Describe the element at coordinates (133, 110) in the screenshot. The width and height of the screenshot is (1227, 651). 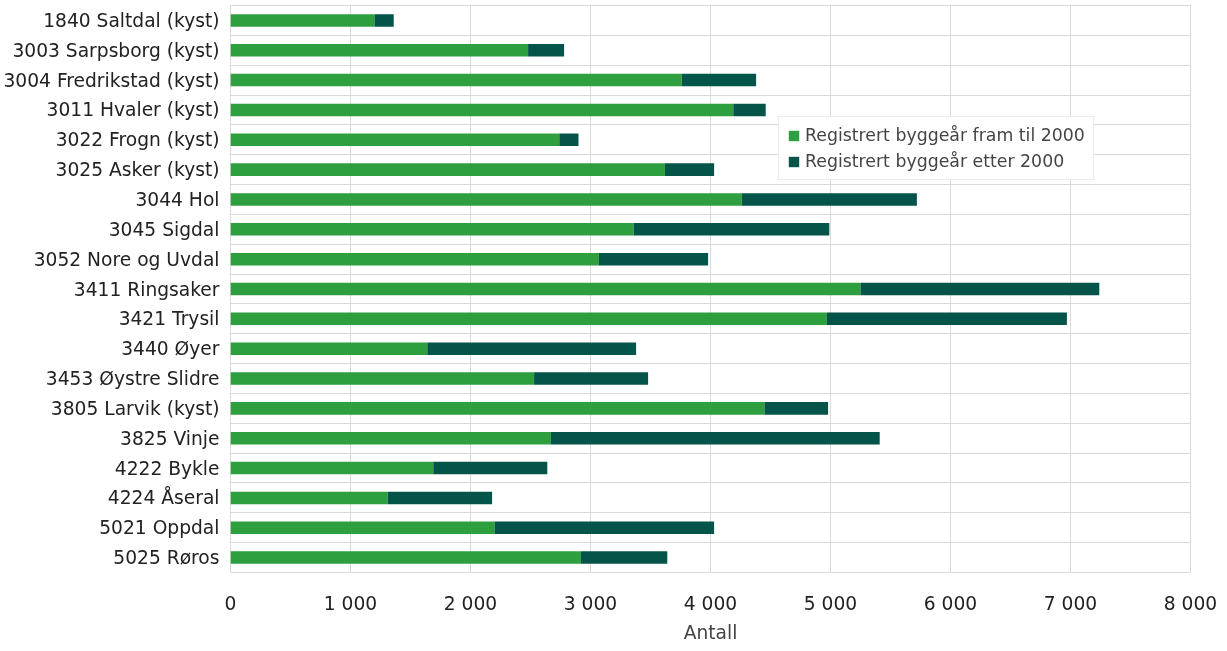
I see `y-tick-label: 3011 Hvaler (kyst)` at that location.